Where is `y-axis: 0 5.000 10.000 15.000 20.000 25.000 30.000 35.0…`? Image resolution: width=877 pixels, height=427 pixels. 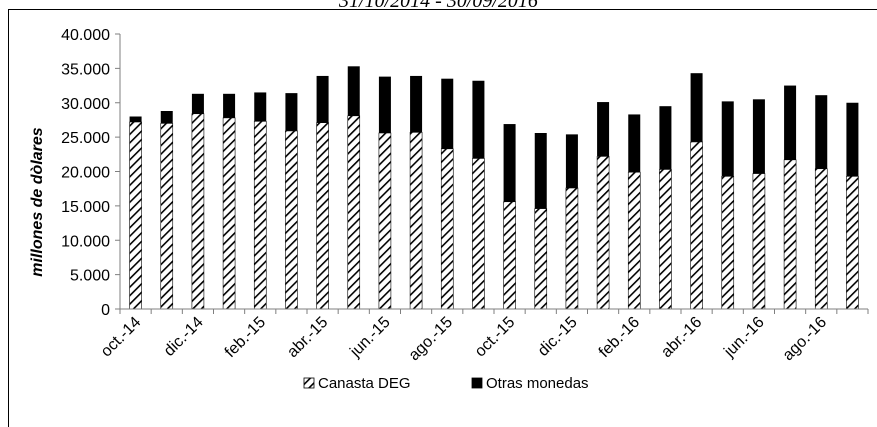
y-axis: 0 5.000 10.000 15.000 20.000 25.000 30.000 35.0… is located at coordinates (91, 173).